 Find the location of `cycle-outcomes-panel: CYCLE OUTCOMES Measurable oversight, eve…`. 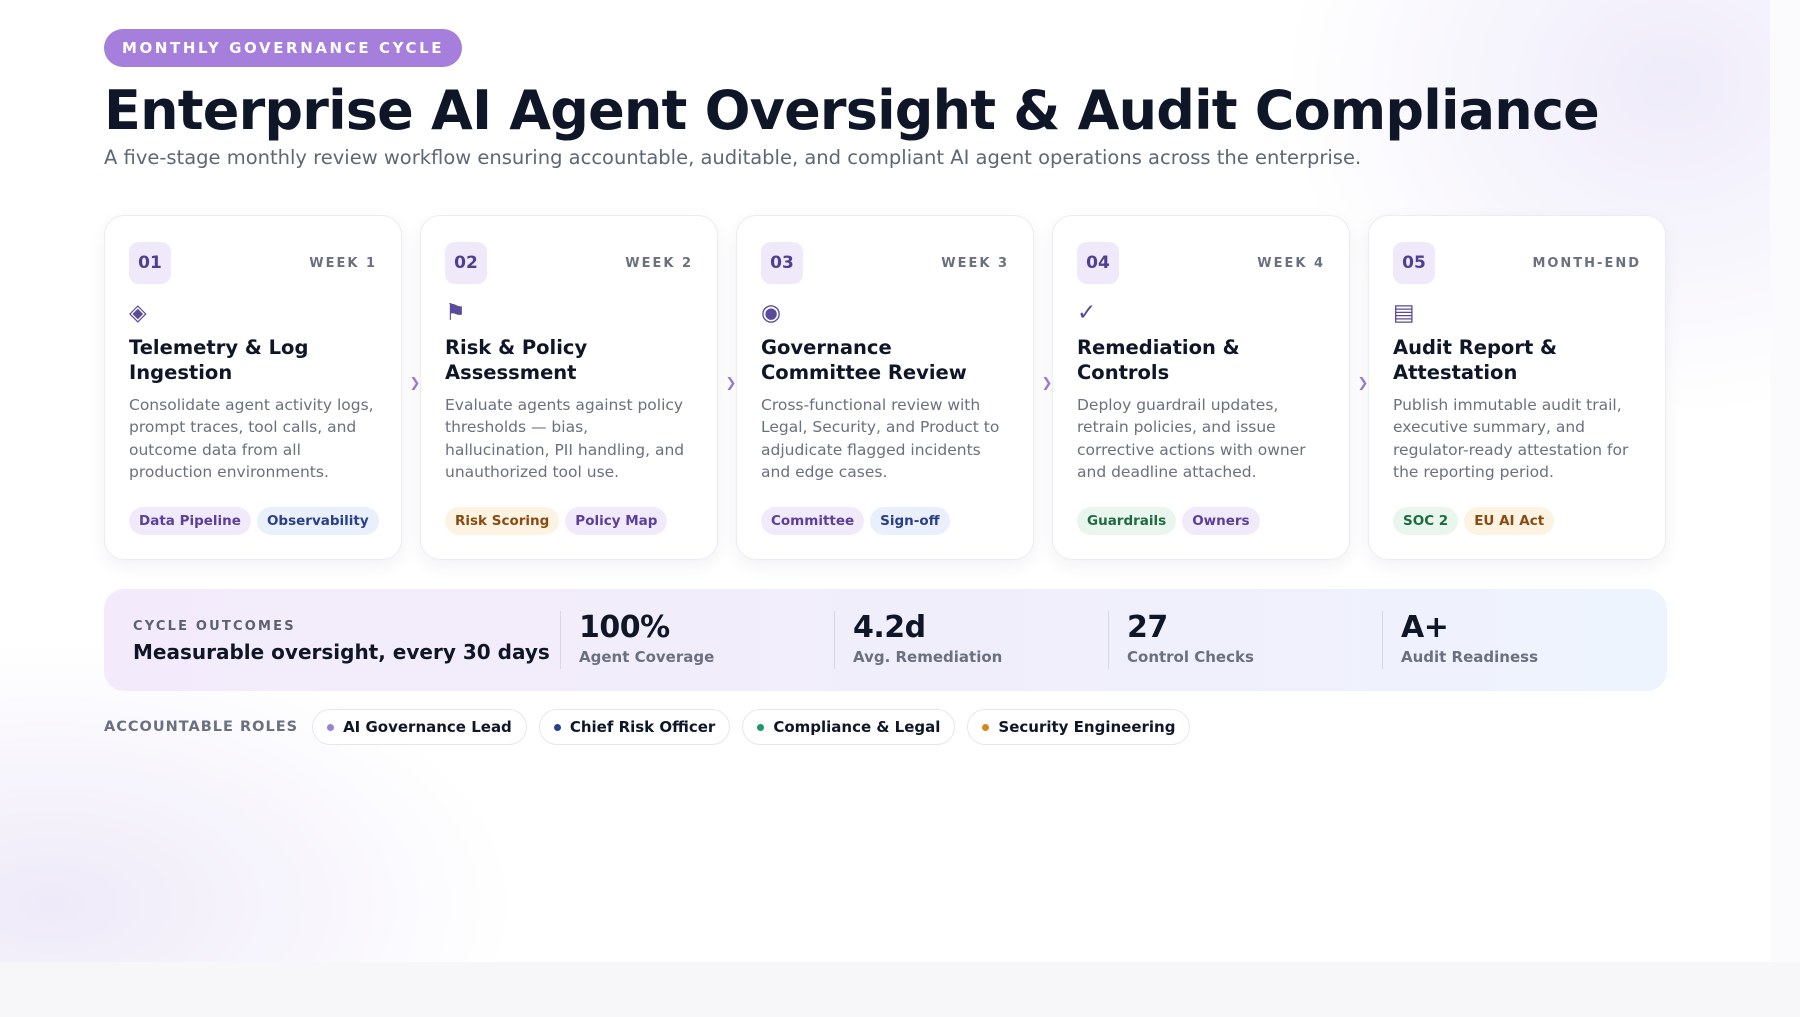

cycle-outcomes-panel: CYCLE OUTCOMES Measurable oversight, eve… is located at coordinates (885, 640).